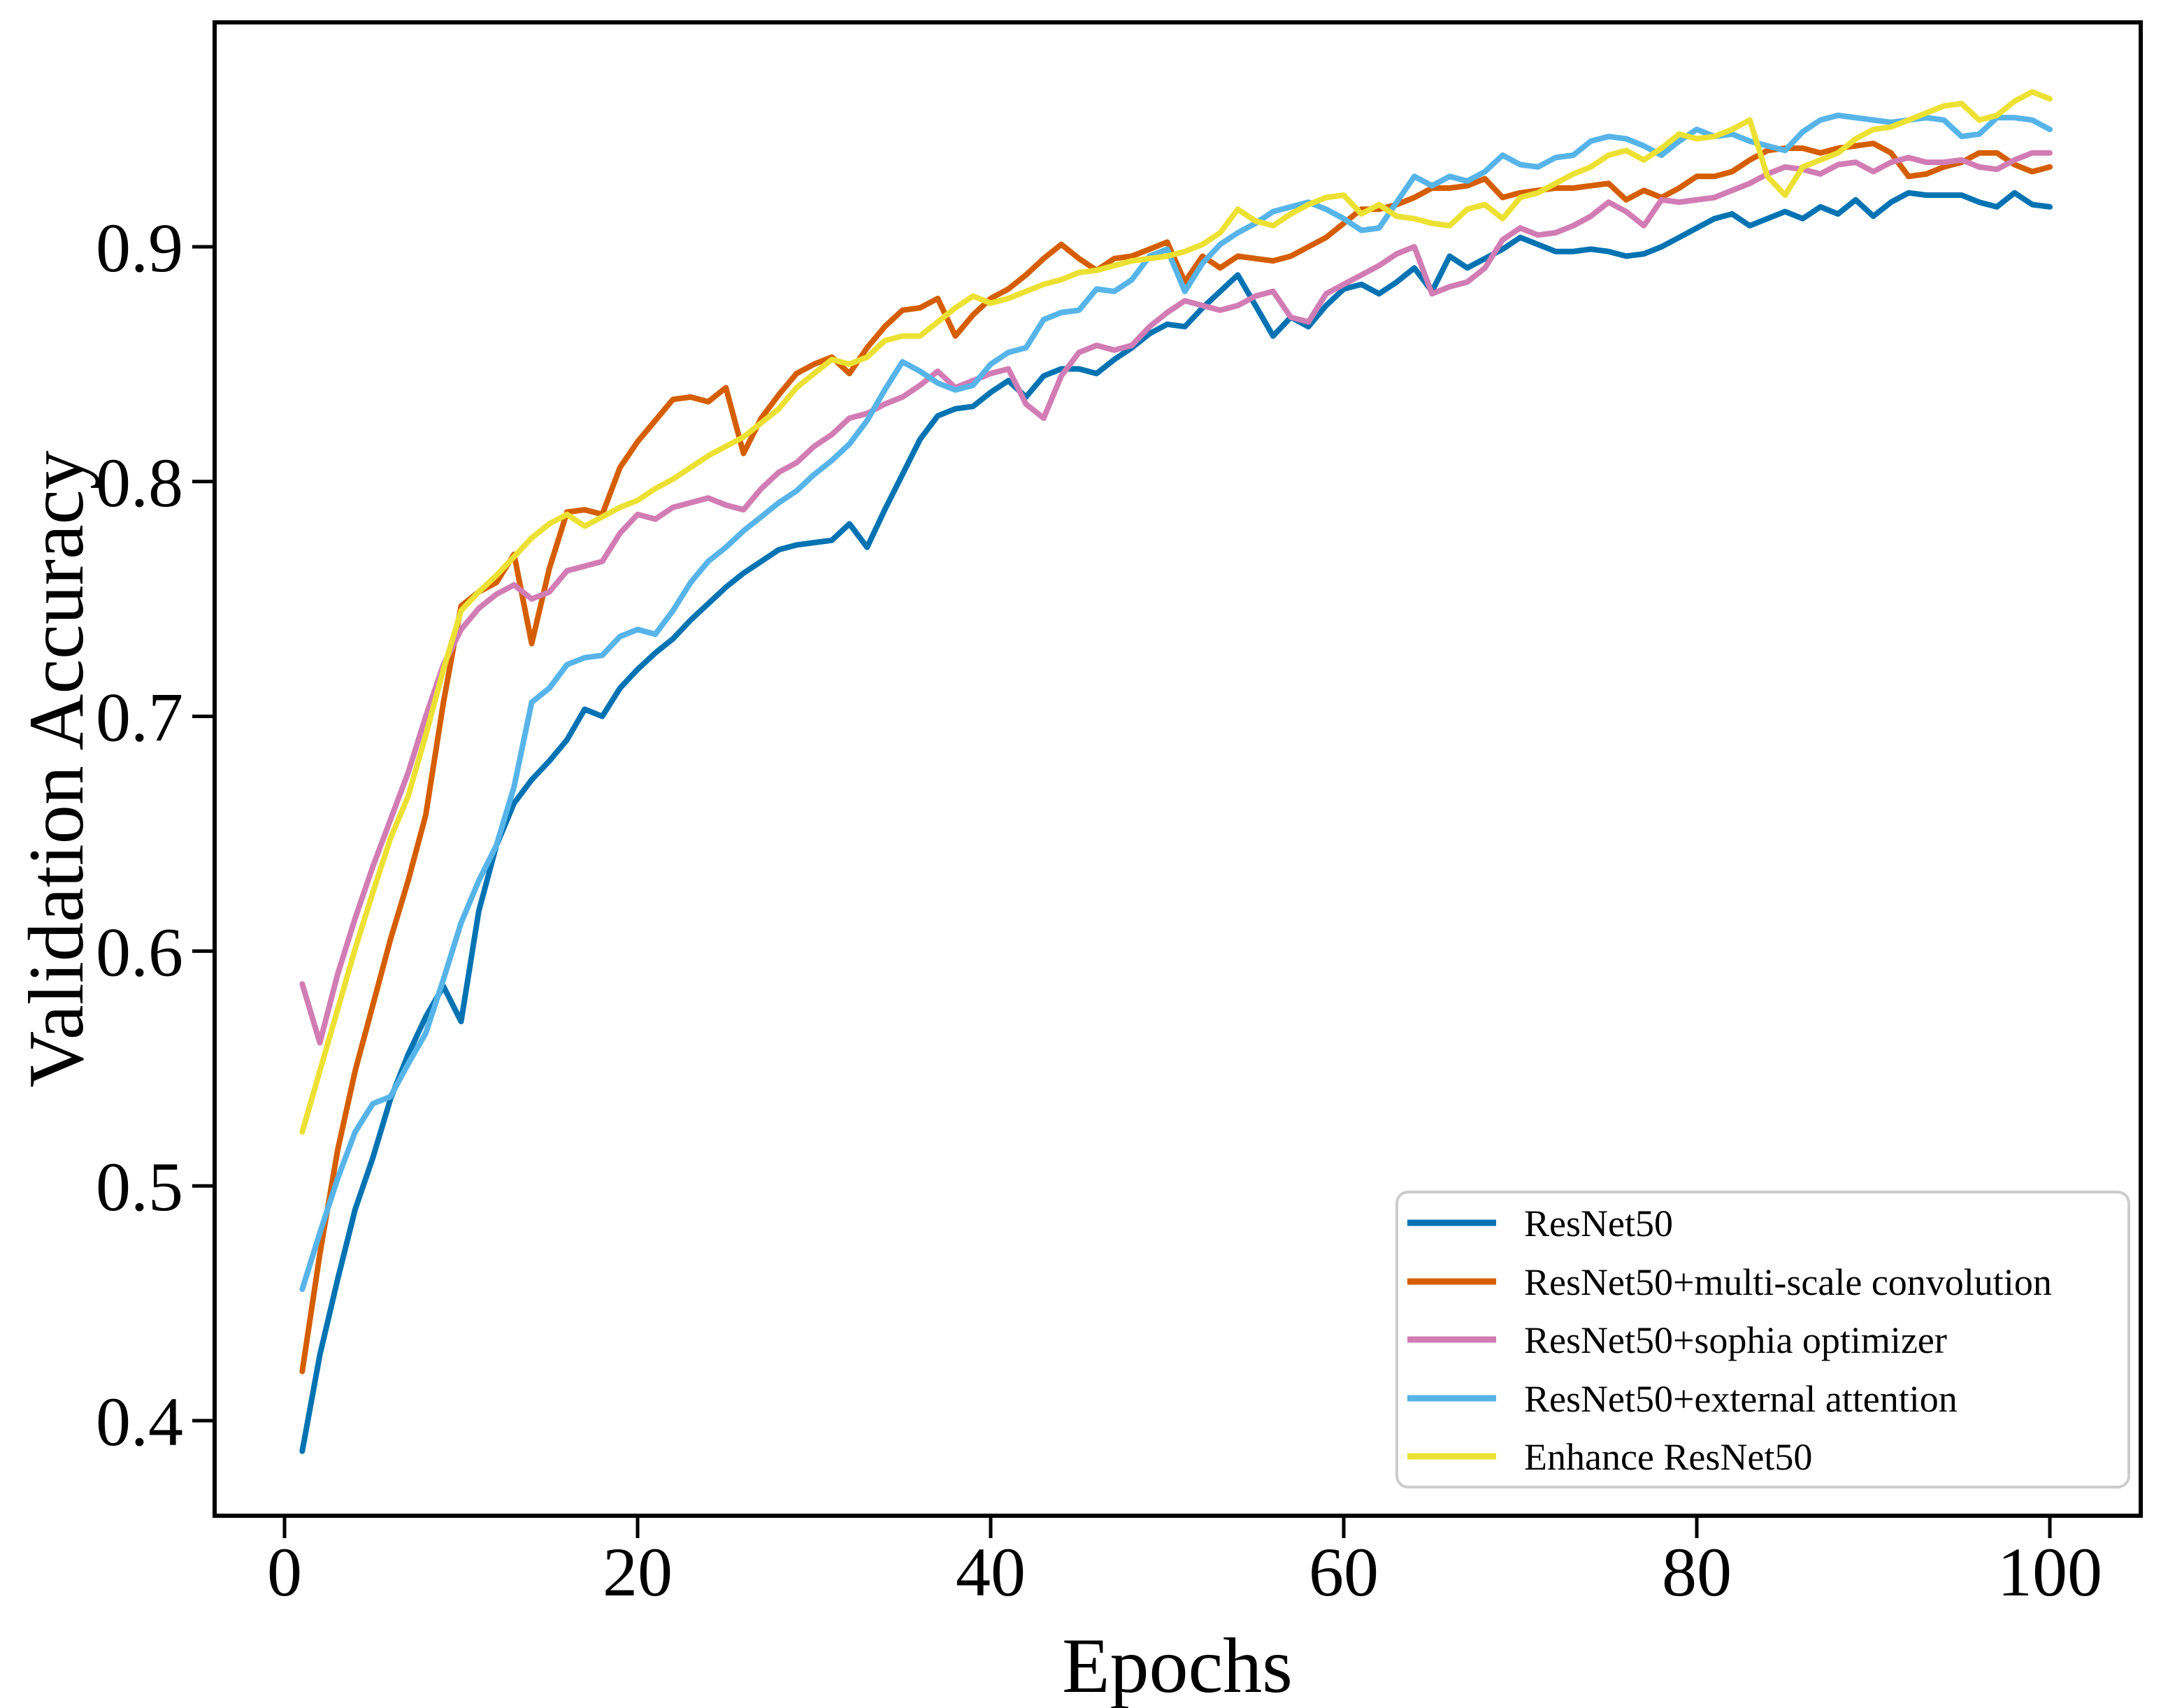 The image size is (2161, 1708). I want to click on legend-label-0: ResNet50, so click(1599, 1223).